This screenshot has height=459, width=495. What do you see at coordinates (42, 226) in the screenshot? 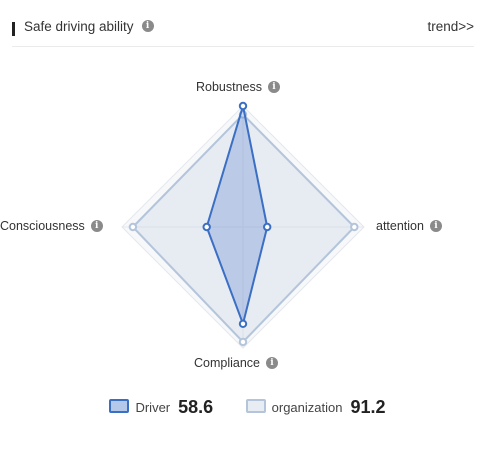
I see `axis-label-consciousness-text: Consciousness` at bounding box center [42, 226].